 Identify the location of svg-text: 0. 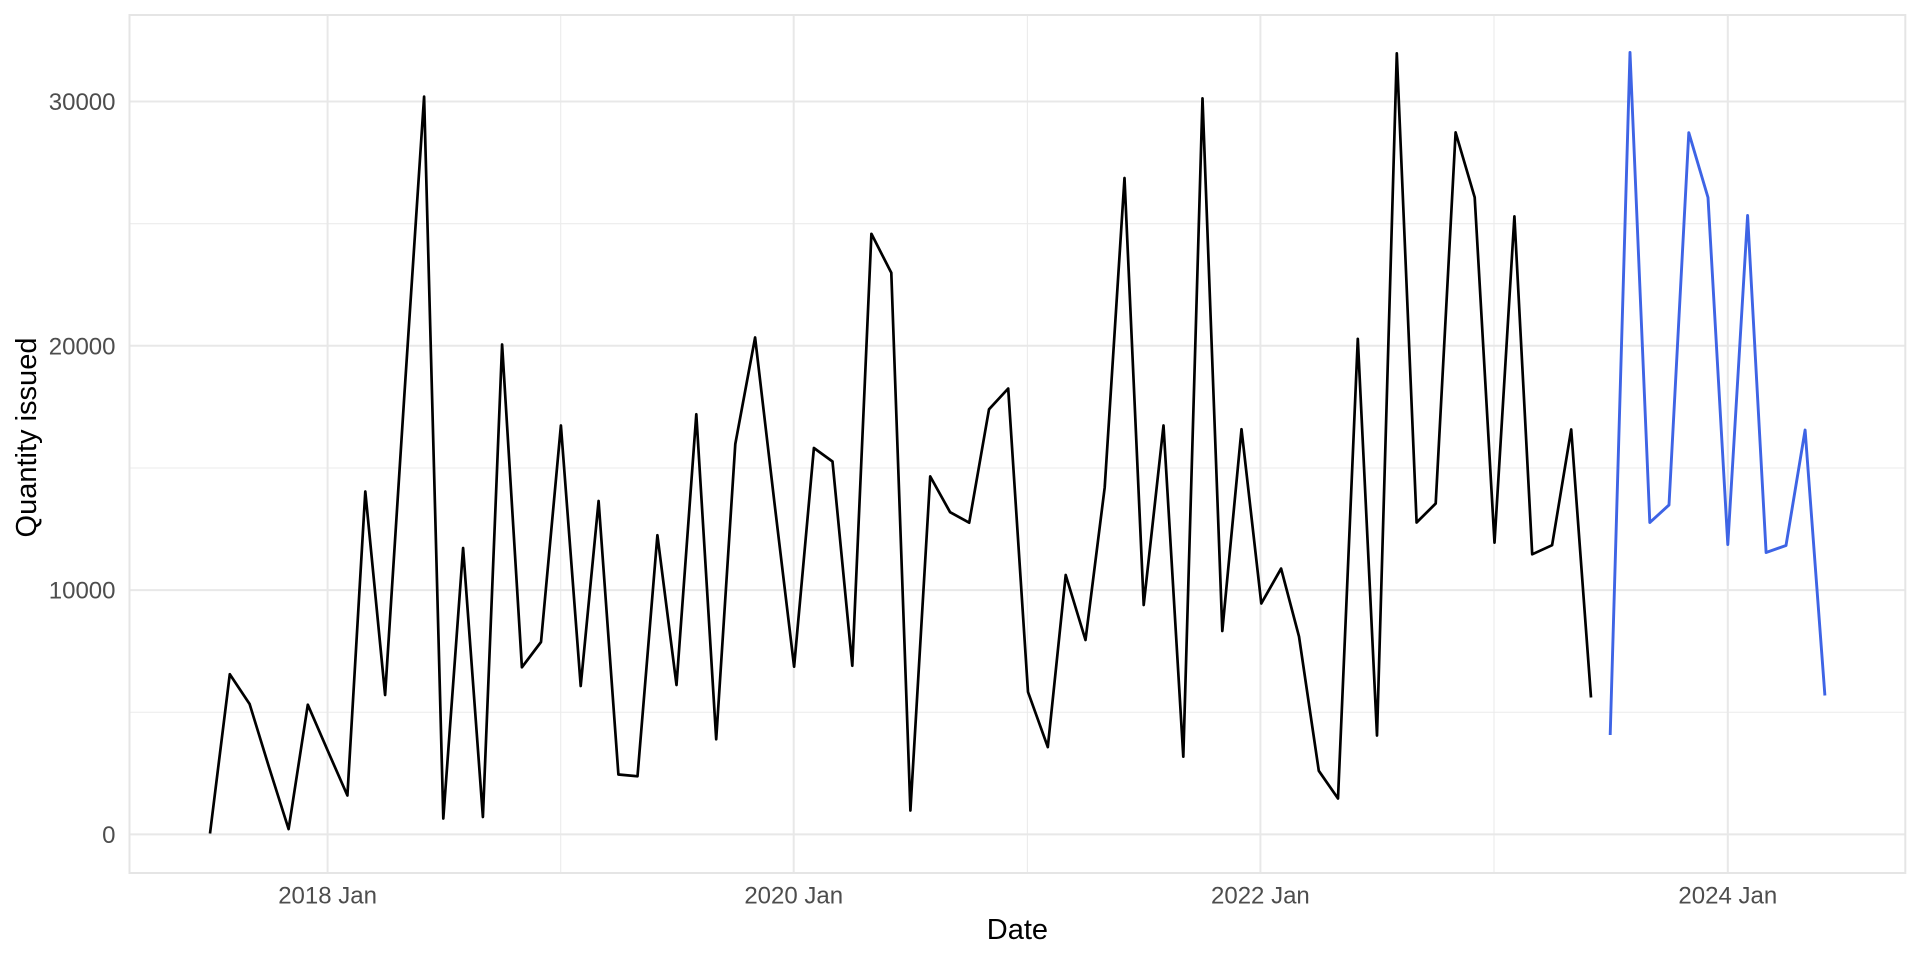
(108, 835).